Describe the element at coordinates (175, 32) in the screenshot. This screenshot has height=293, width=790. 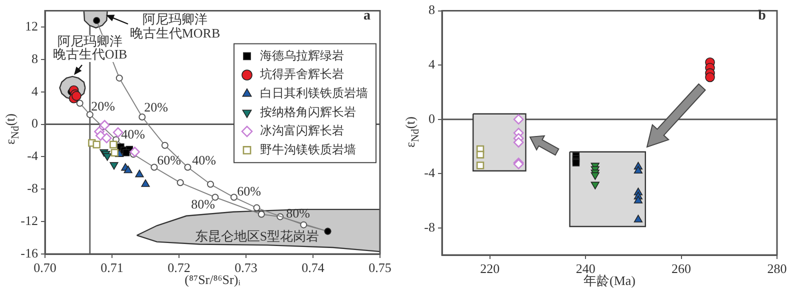
I see `annotation: 晚古生代MORB` at that location.